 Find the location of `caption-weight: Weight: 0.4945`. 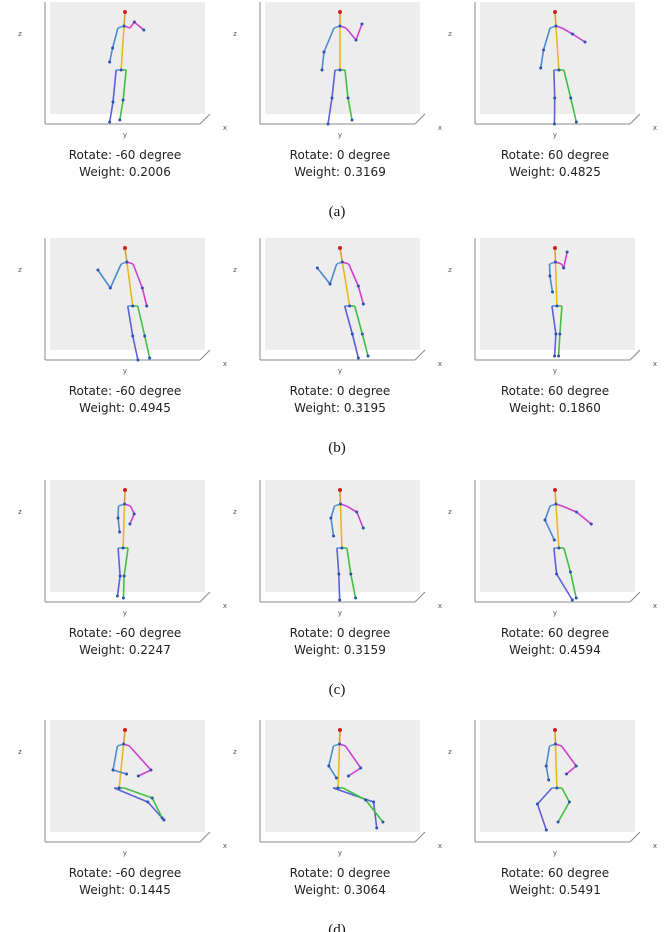

caption-weight: Weight: 0.4945 is located at coordinates (125, 408).